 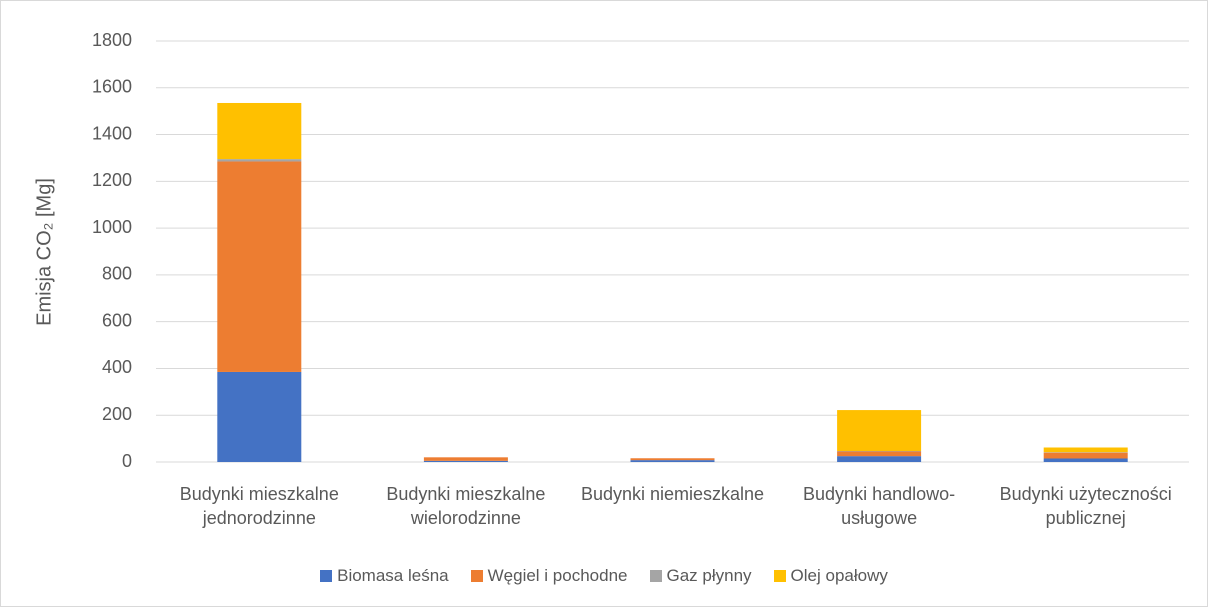 What do you see at coordinates (466, 506) in the screenshot?
I see `x-tick-label: Budynki mieszkalne wielorodzinne` at bounding box center [466, 506].